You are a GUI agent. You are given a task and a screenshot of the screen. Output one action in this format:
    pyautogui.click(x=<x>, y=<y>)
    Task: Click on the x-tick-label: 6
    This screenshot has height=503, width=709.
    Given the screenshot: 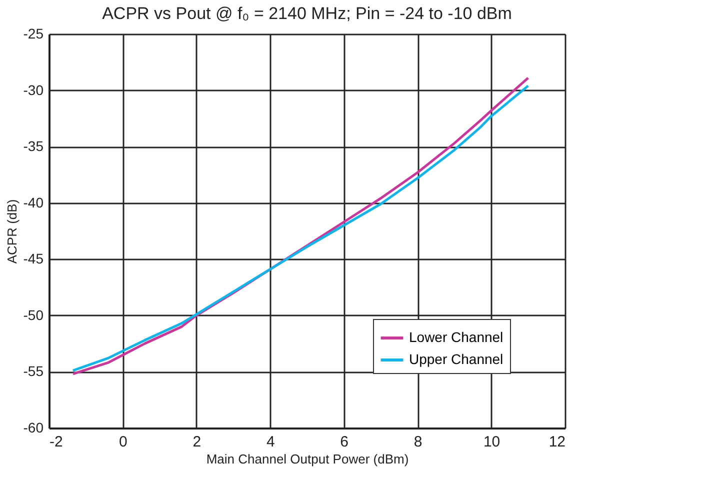 What is the action you would take?
    pyautogui.click(x=344, y=442)
    